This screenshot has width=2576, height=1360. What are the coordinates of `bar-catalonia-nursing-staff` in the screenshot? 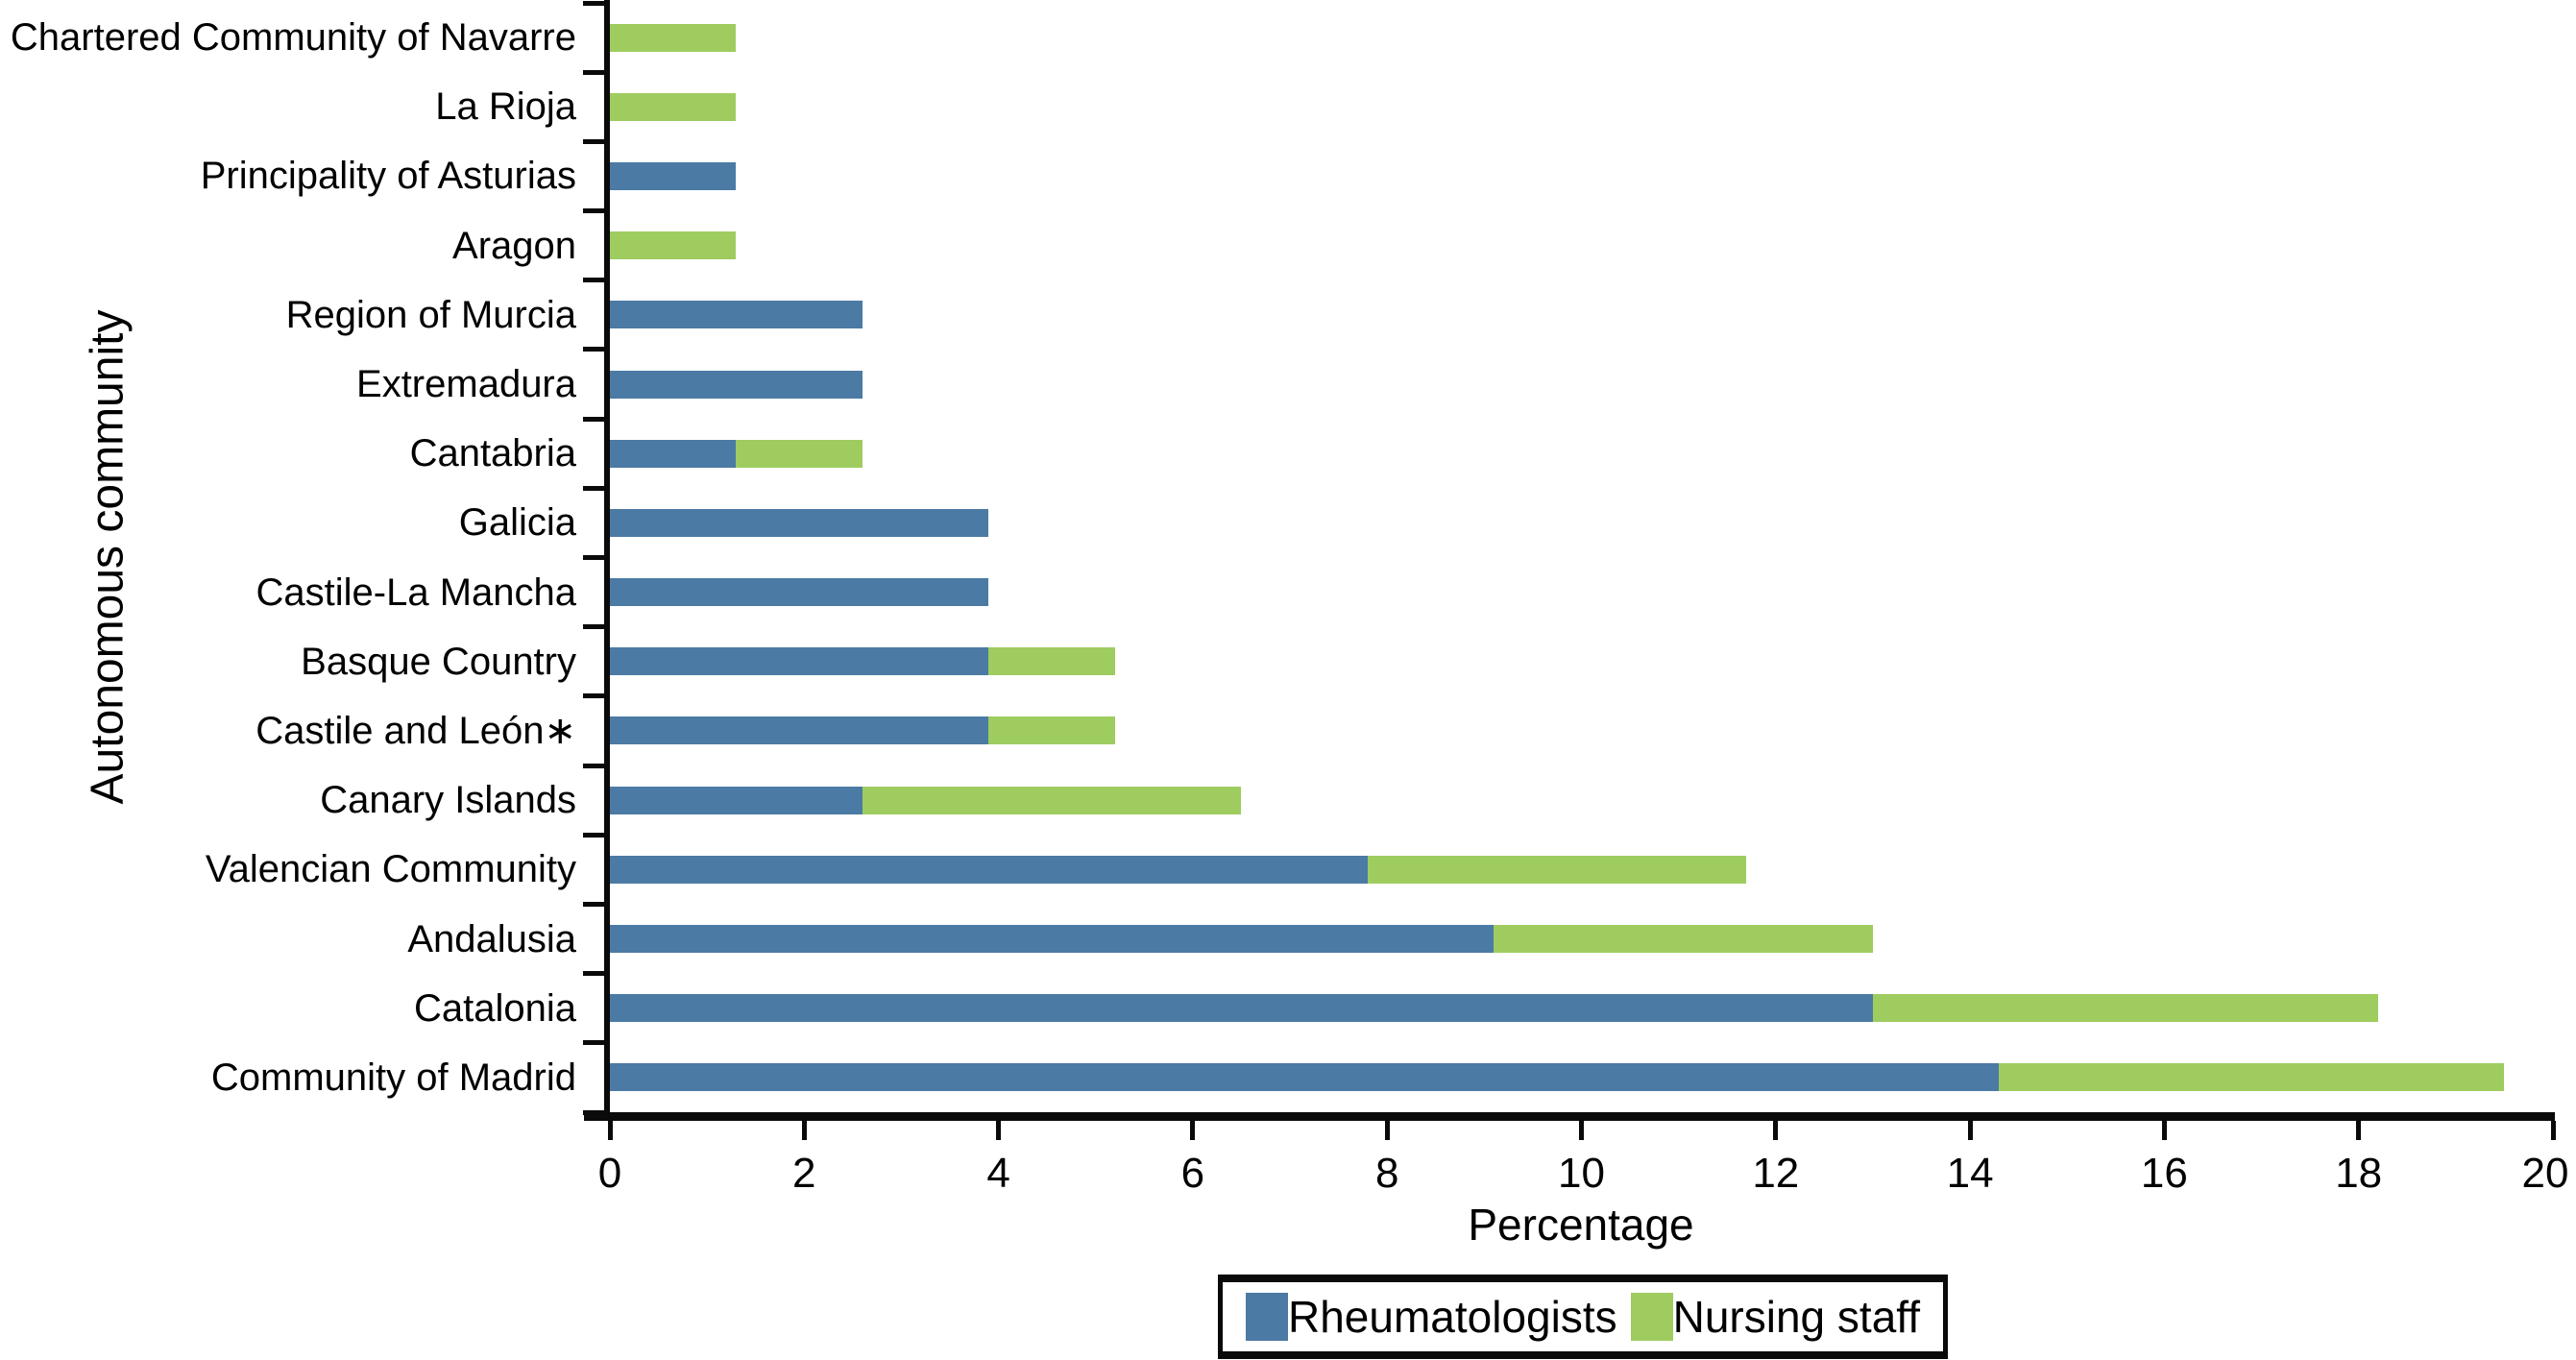 It's located at (2125, 1008).